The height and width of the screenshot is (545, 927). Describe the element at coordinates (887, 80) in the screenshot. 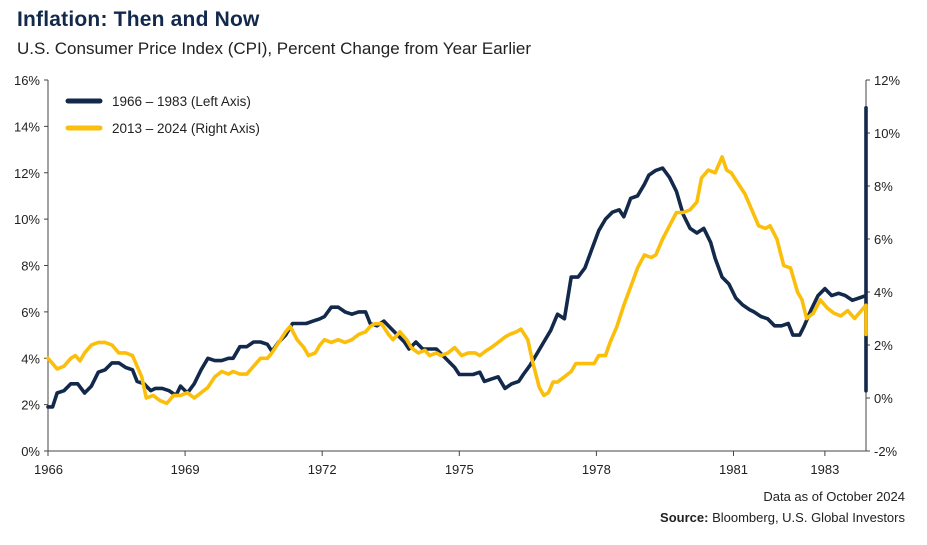

I see `right-y-tick-label: 12%` at that location.